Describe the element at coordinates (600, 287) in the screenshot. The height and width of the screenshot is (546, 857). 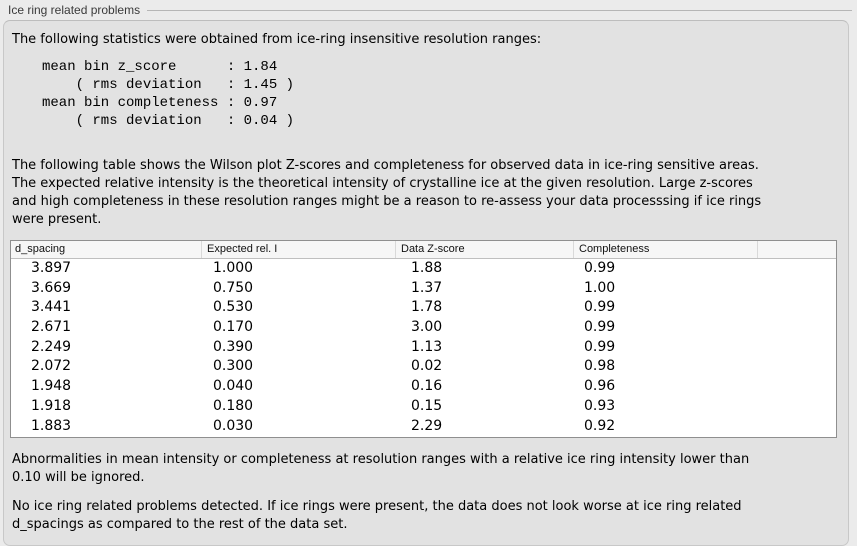
I see `table-cell: 1.00` at that location.